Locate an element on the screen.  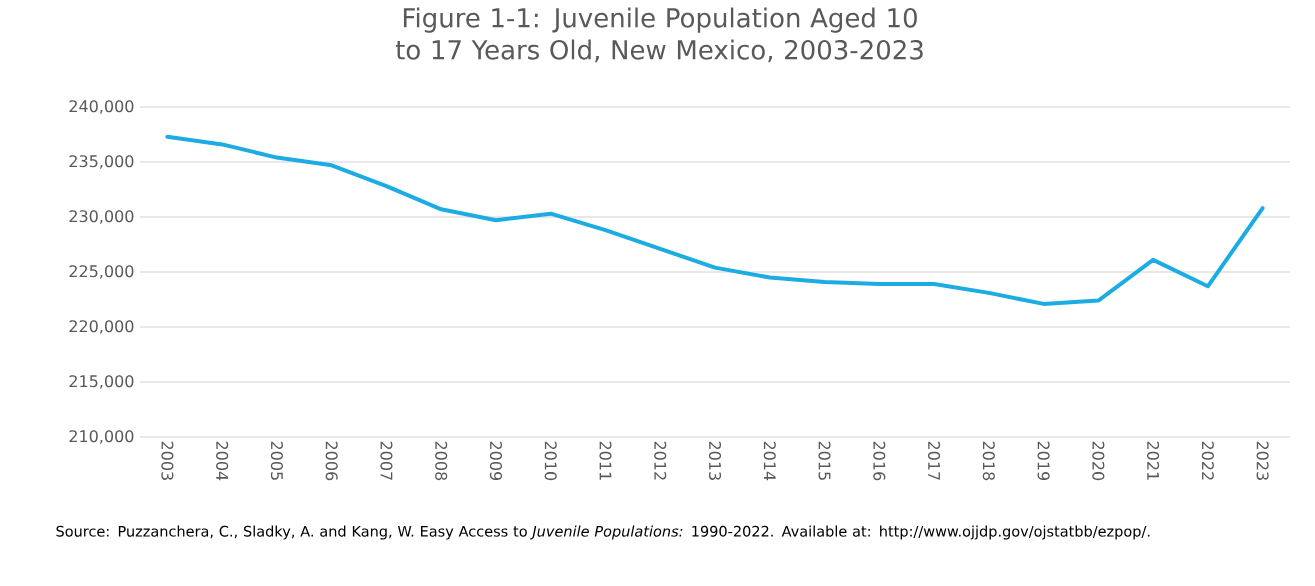
x-tick-label: 2018 is located at coordinates (988, 461).